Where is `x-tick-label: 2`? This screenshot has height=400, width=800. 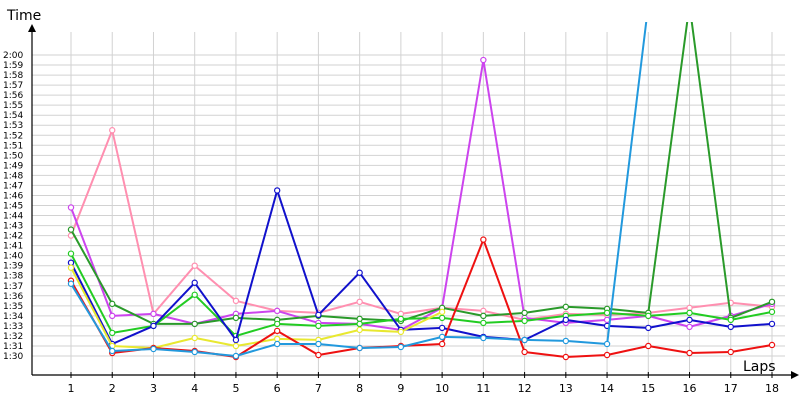
x-tick-label: 2 is located at coordinates (112, 388).